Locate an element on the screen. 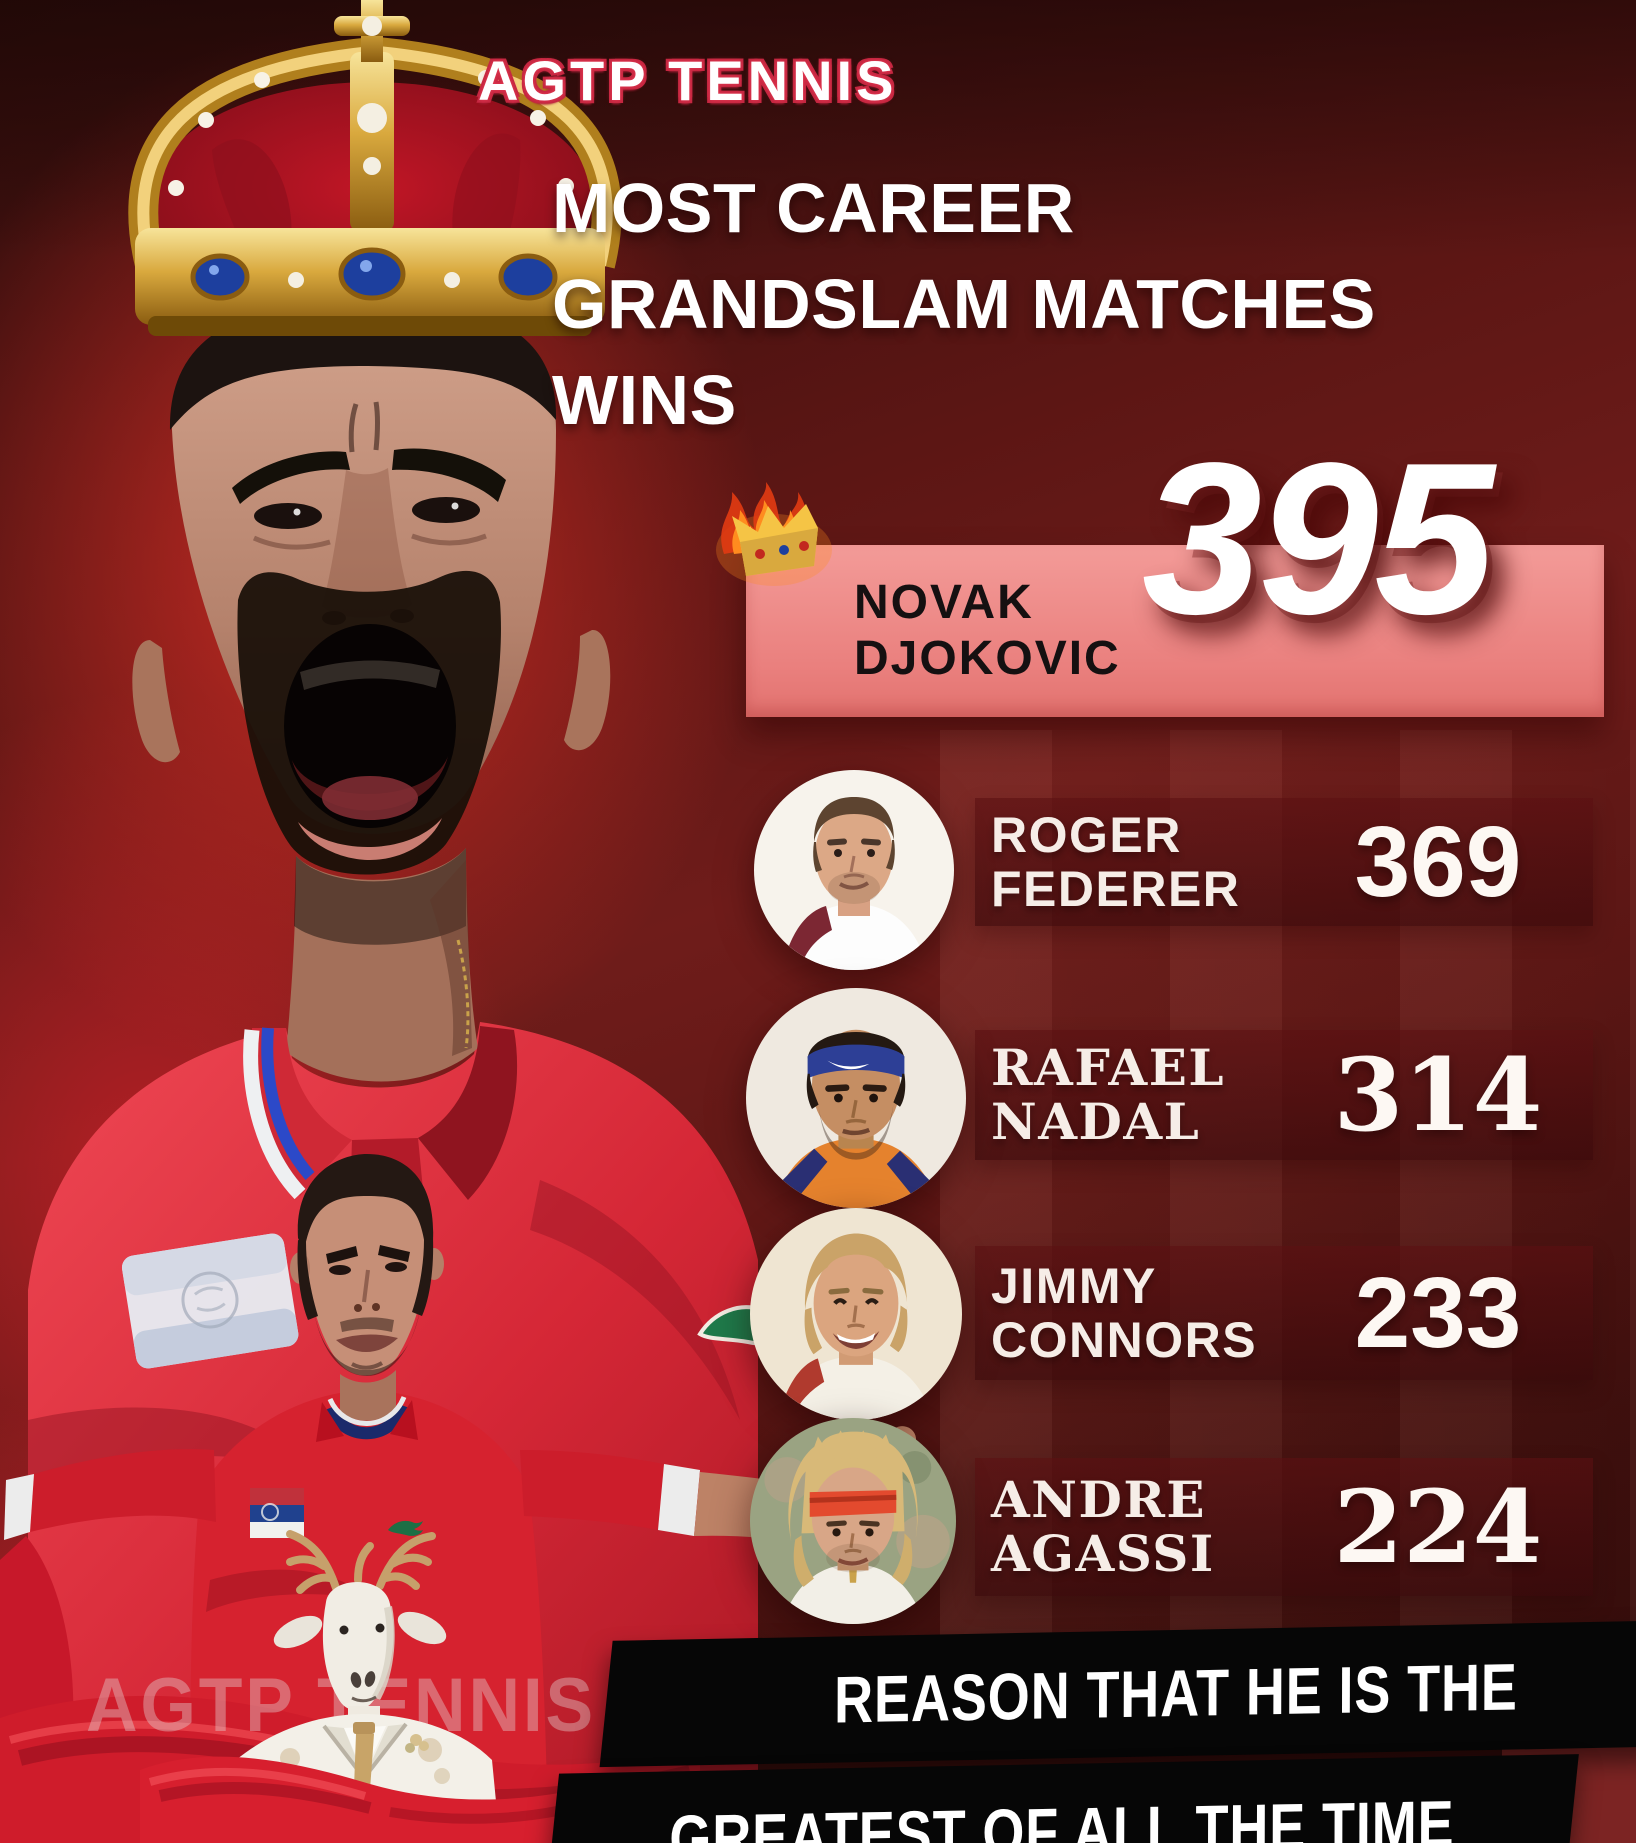 This screenshot has width=1636, height=1843. champion-banner: NOVAK DJOKOVIC is located at coordinates (1175, 631).